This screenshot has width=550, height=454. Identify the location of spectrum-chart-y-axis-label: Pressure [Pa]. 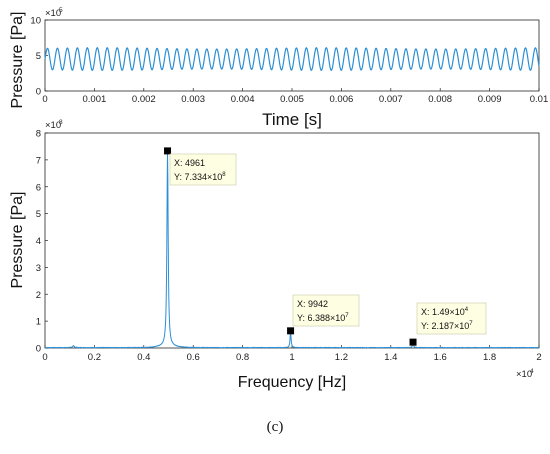
(17, 240).